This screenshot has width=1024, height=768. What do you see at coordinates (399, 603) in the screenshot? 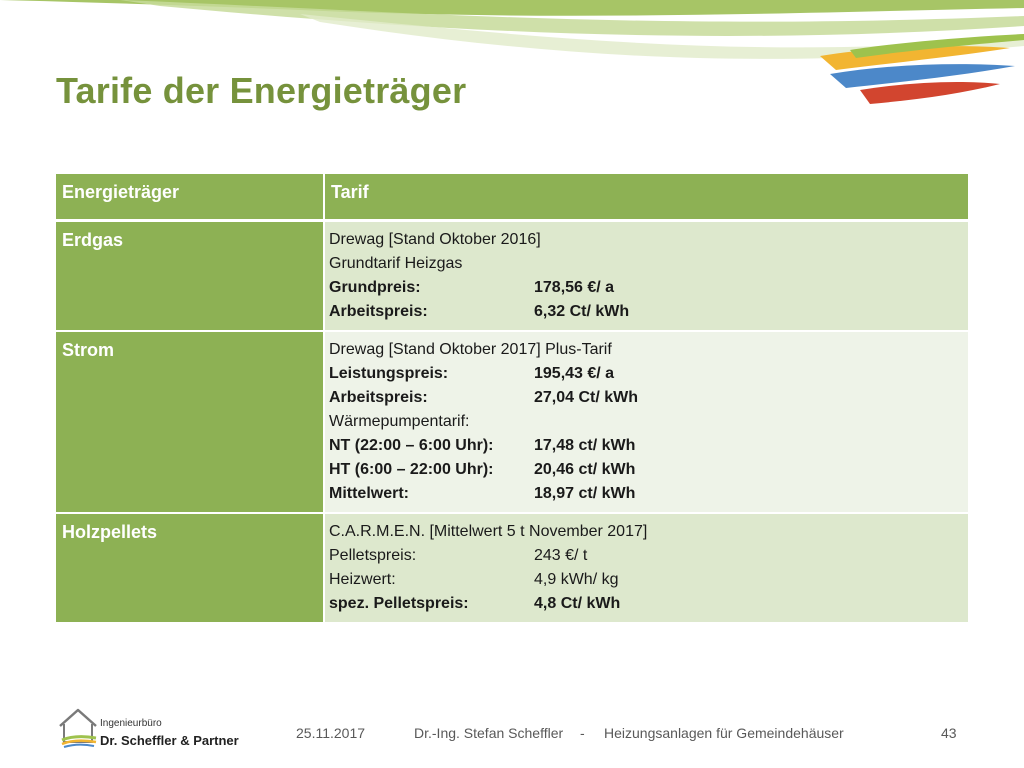
I see `tariff-key: spez. Pelletspreis:` at bounding box center [399, 603].